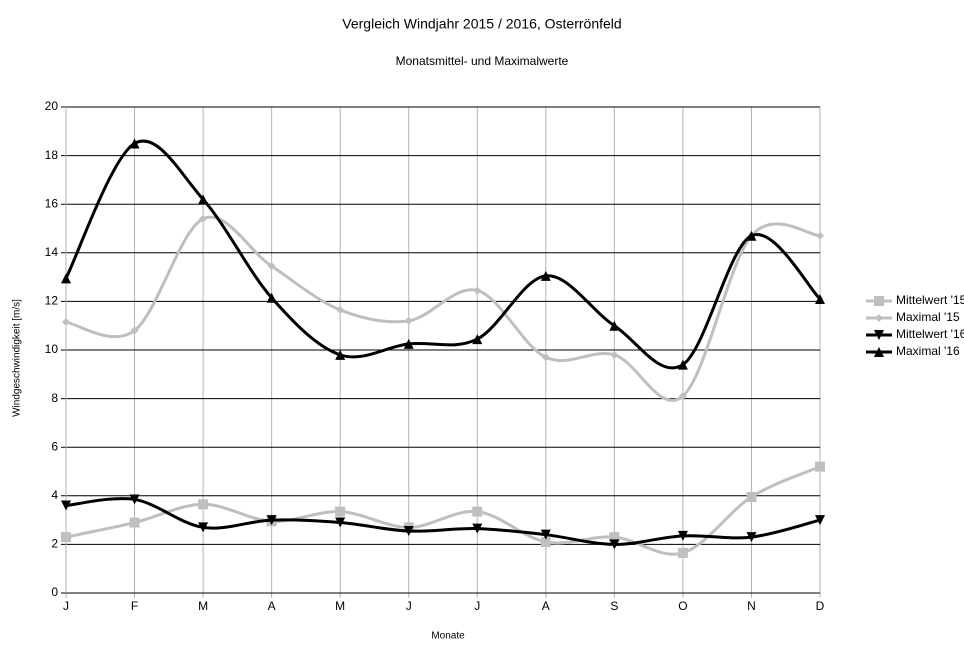 This screenshot has width=964, height=658. What do you see at coordinates (482, 61) in the screenshot?
I see `chart-subtitle: Monatsmittel- und Maximalwerte` at bounding box center [482, 61].